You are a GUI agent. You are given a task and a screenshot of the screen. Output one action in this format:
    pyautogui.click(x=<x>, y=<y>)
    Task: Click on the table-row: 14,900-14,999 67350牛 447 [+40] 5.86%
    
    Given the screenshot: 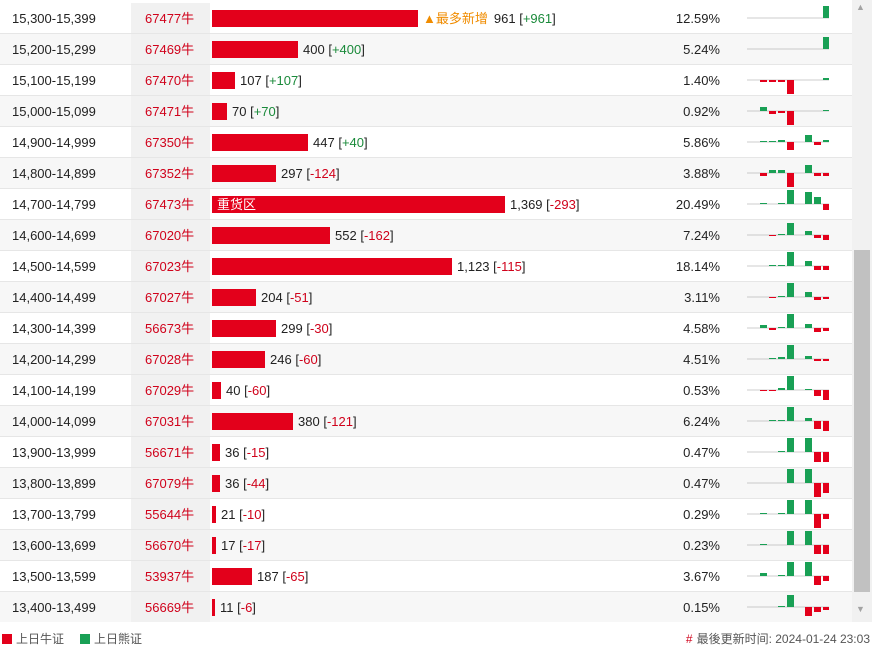 What is the action you would take?
    pyautogui.click(x=426, y=142)
    